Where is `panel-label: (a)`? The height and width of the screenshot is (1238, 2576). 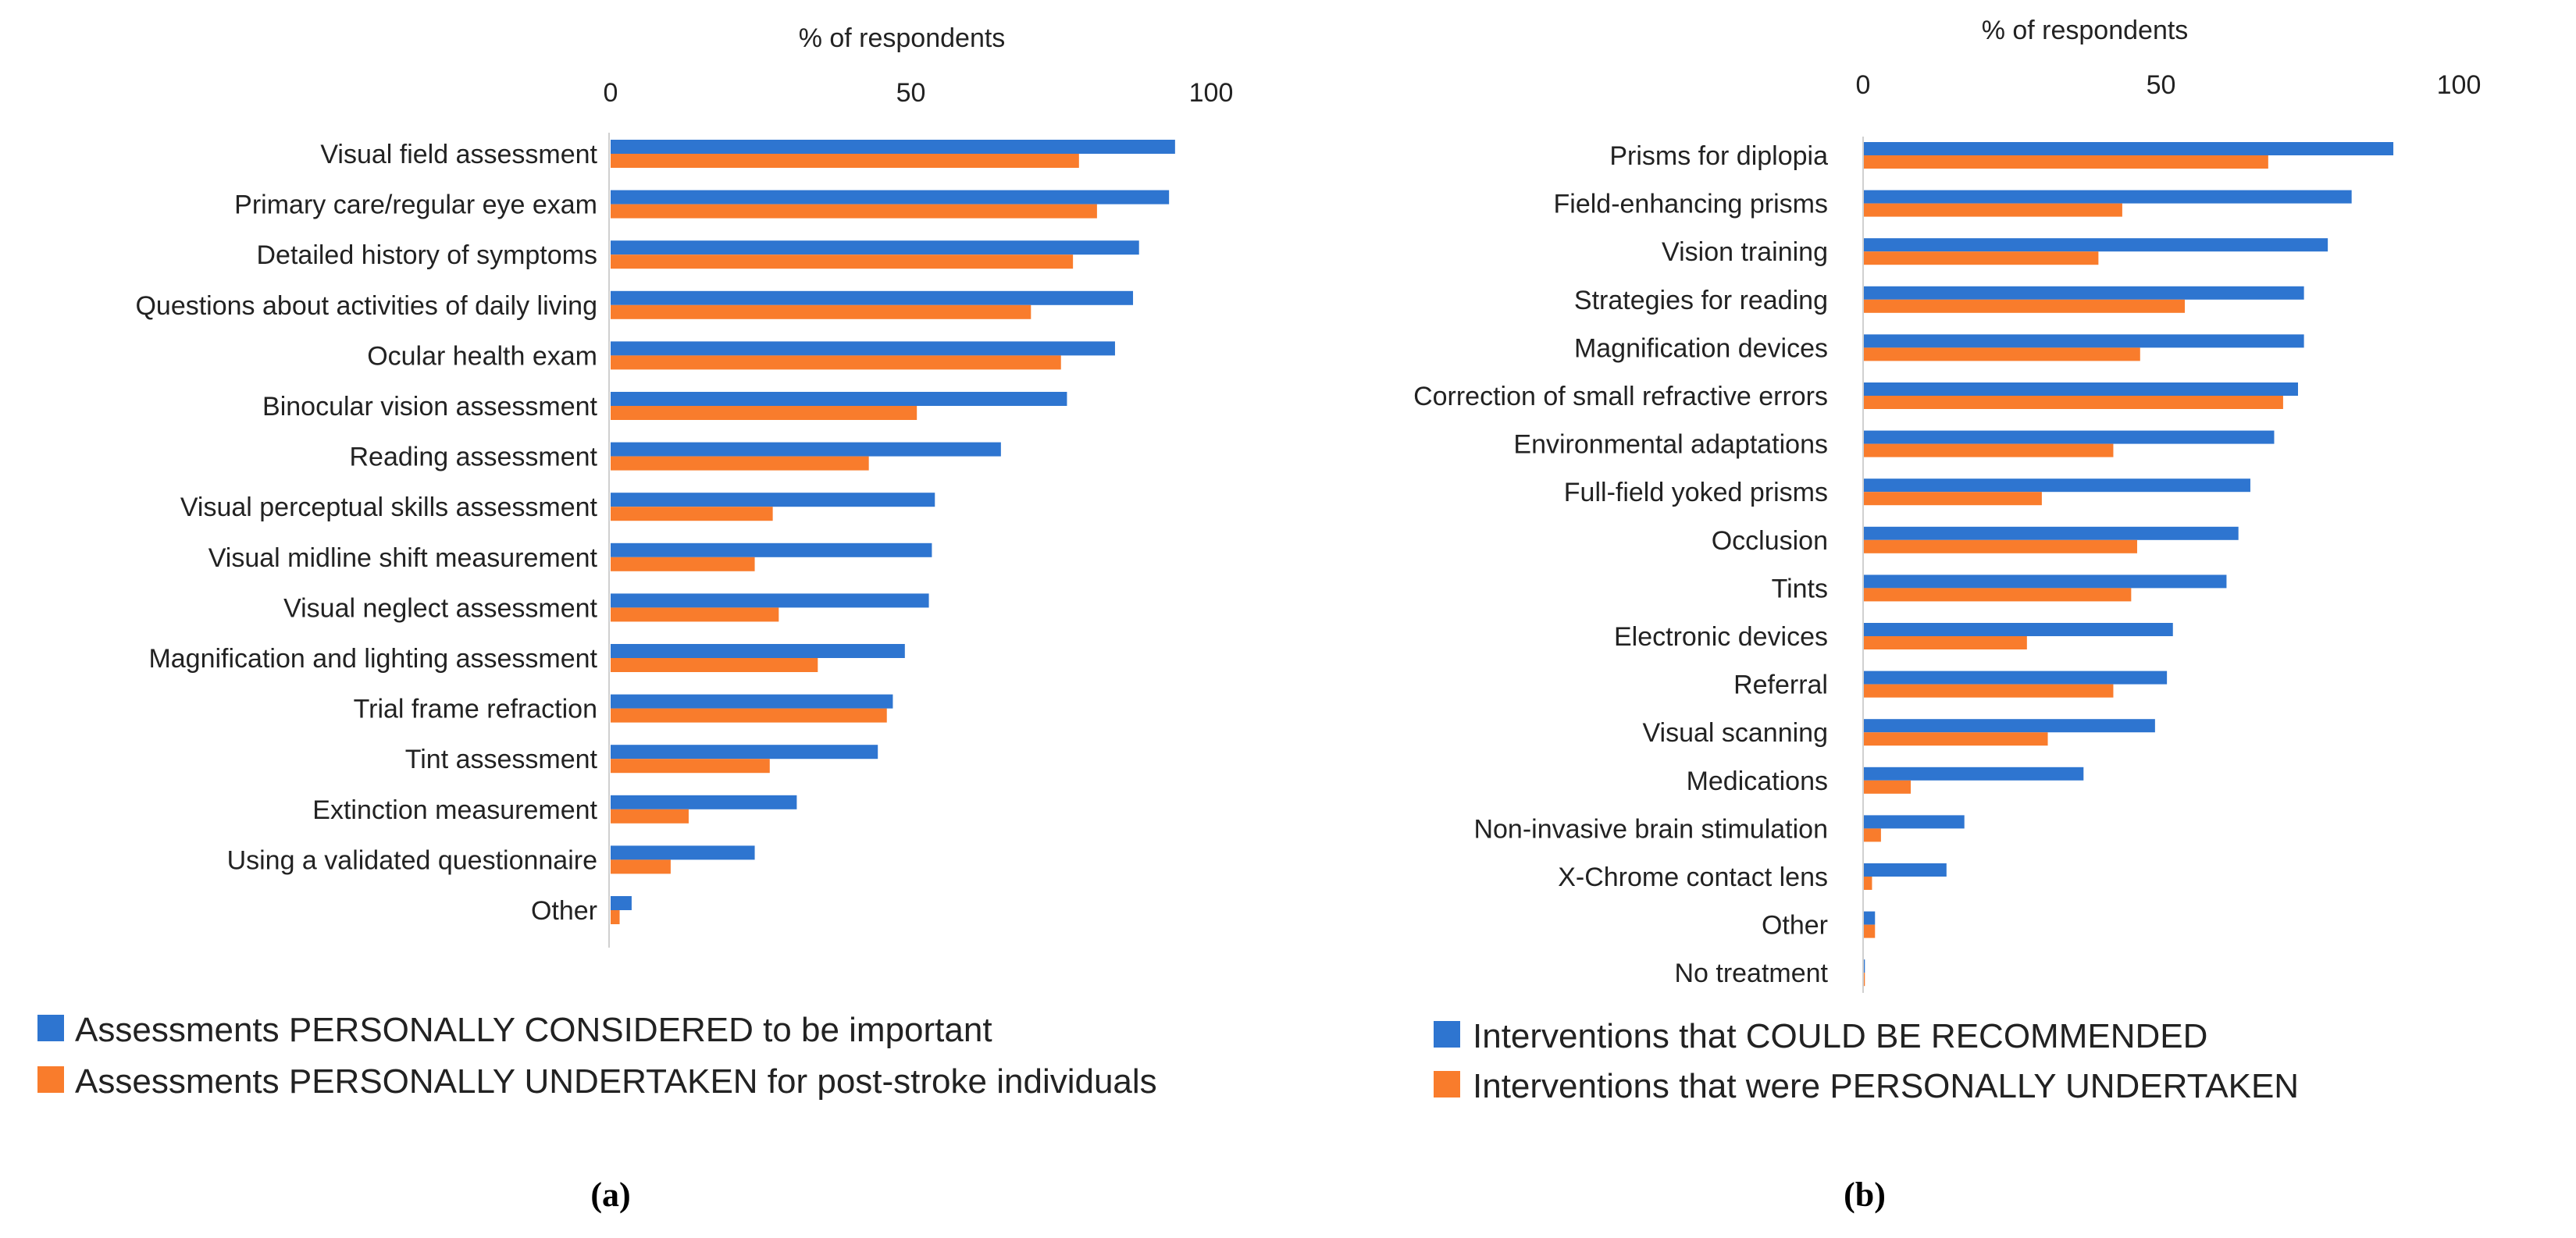
panel-label: (a) is located at coordinates (610, 1195).